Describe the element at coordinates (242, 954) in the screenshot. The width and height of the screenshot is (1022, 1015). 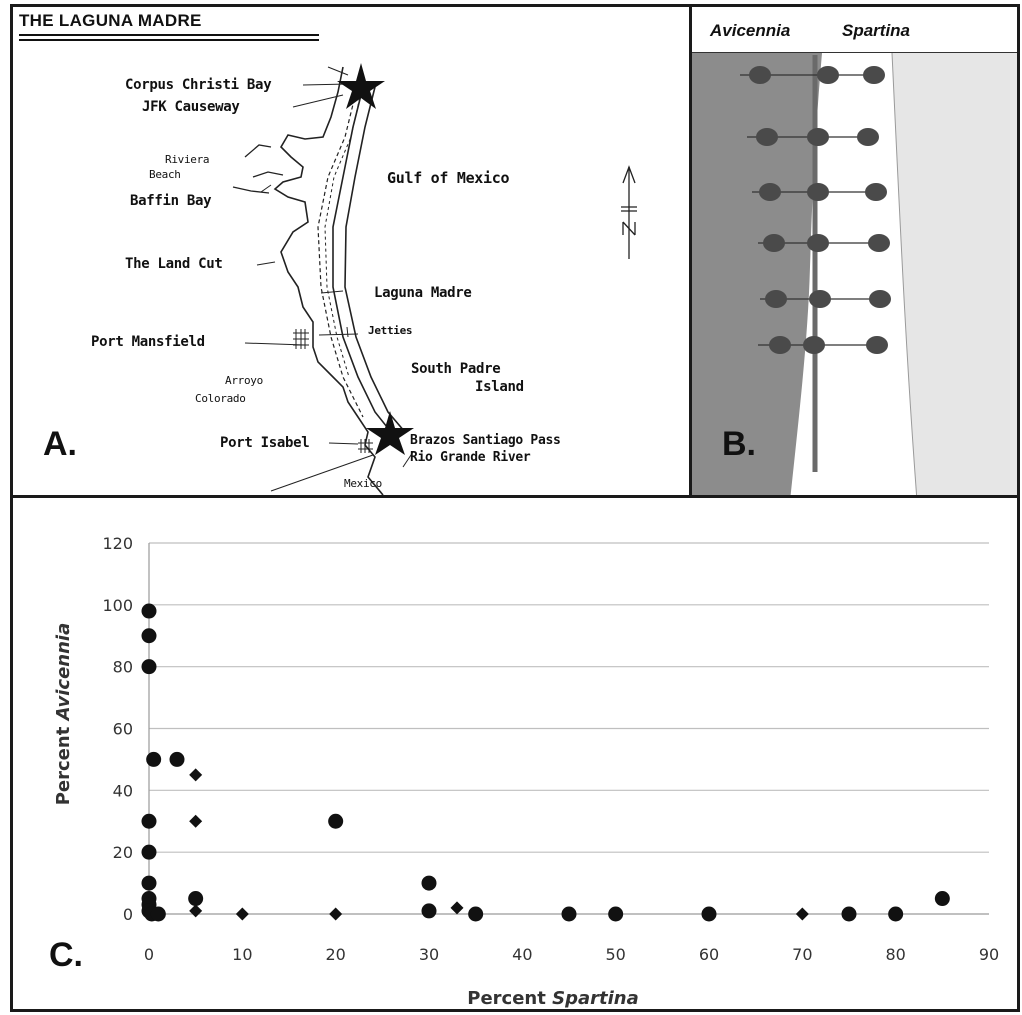
I see `x-tick-label: 10` at that location.